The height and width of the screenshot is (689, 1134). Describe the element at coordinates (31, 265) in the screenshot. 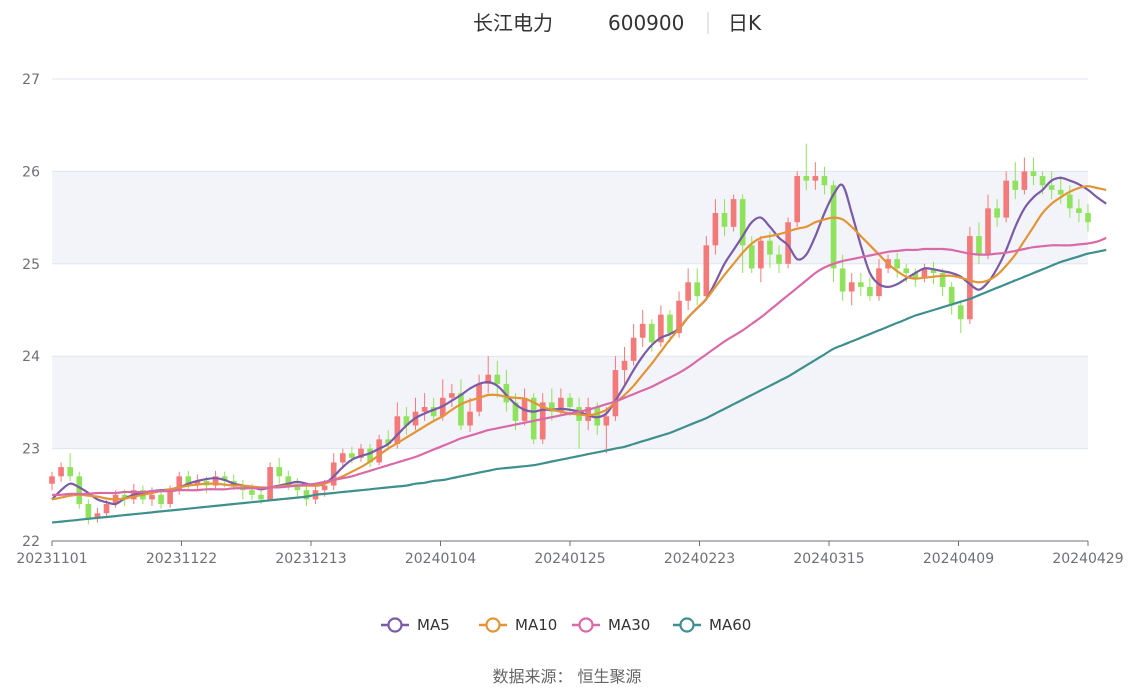

I see `y-tick-label: 25` at that location.